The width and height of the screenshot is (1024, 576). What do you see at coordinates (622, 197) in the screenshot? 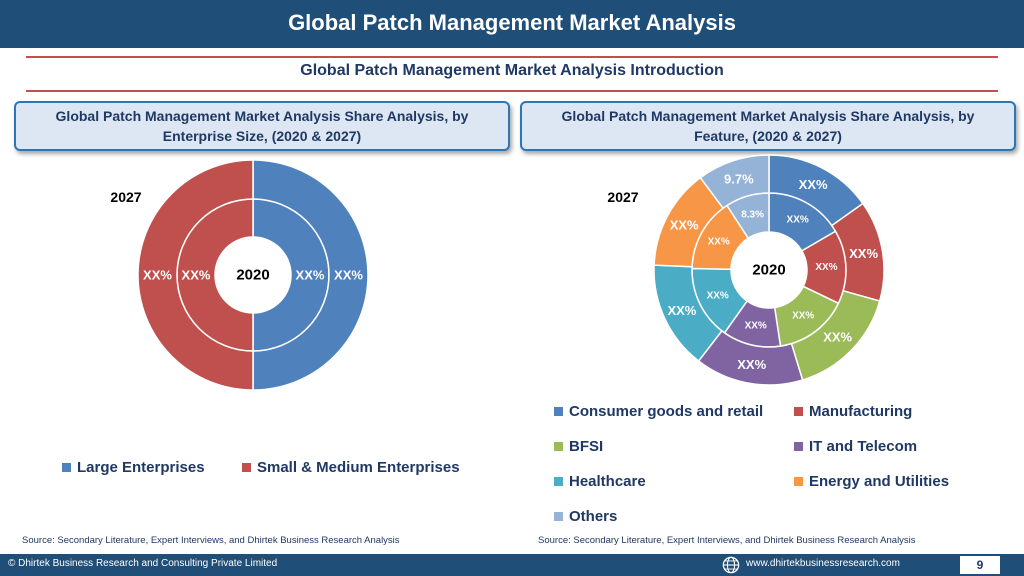
I see `right-outer-year-label: 2027` at bounding box center [622, 197].